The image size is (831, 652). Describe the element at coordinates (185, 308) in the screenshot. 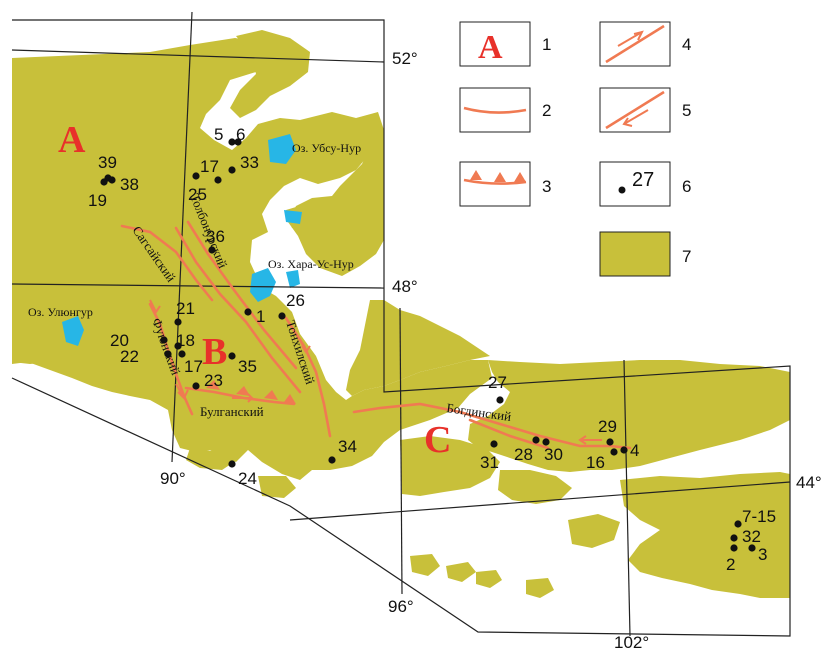

I see `site-label: 21` at that location.